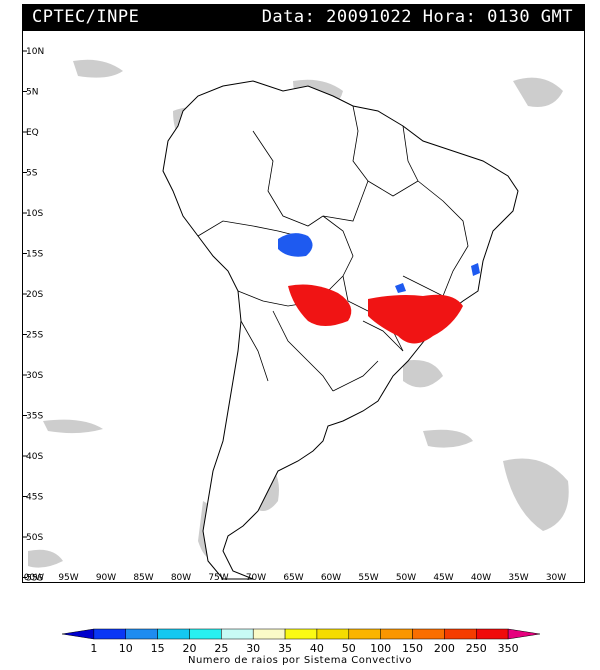  What do you see at coordinates (444, 648) in the screenshot?
I see `legend-tick-label: 200` at bounding box center [444, 648].